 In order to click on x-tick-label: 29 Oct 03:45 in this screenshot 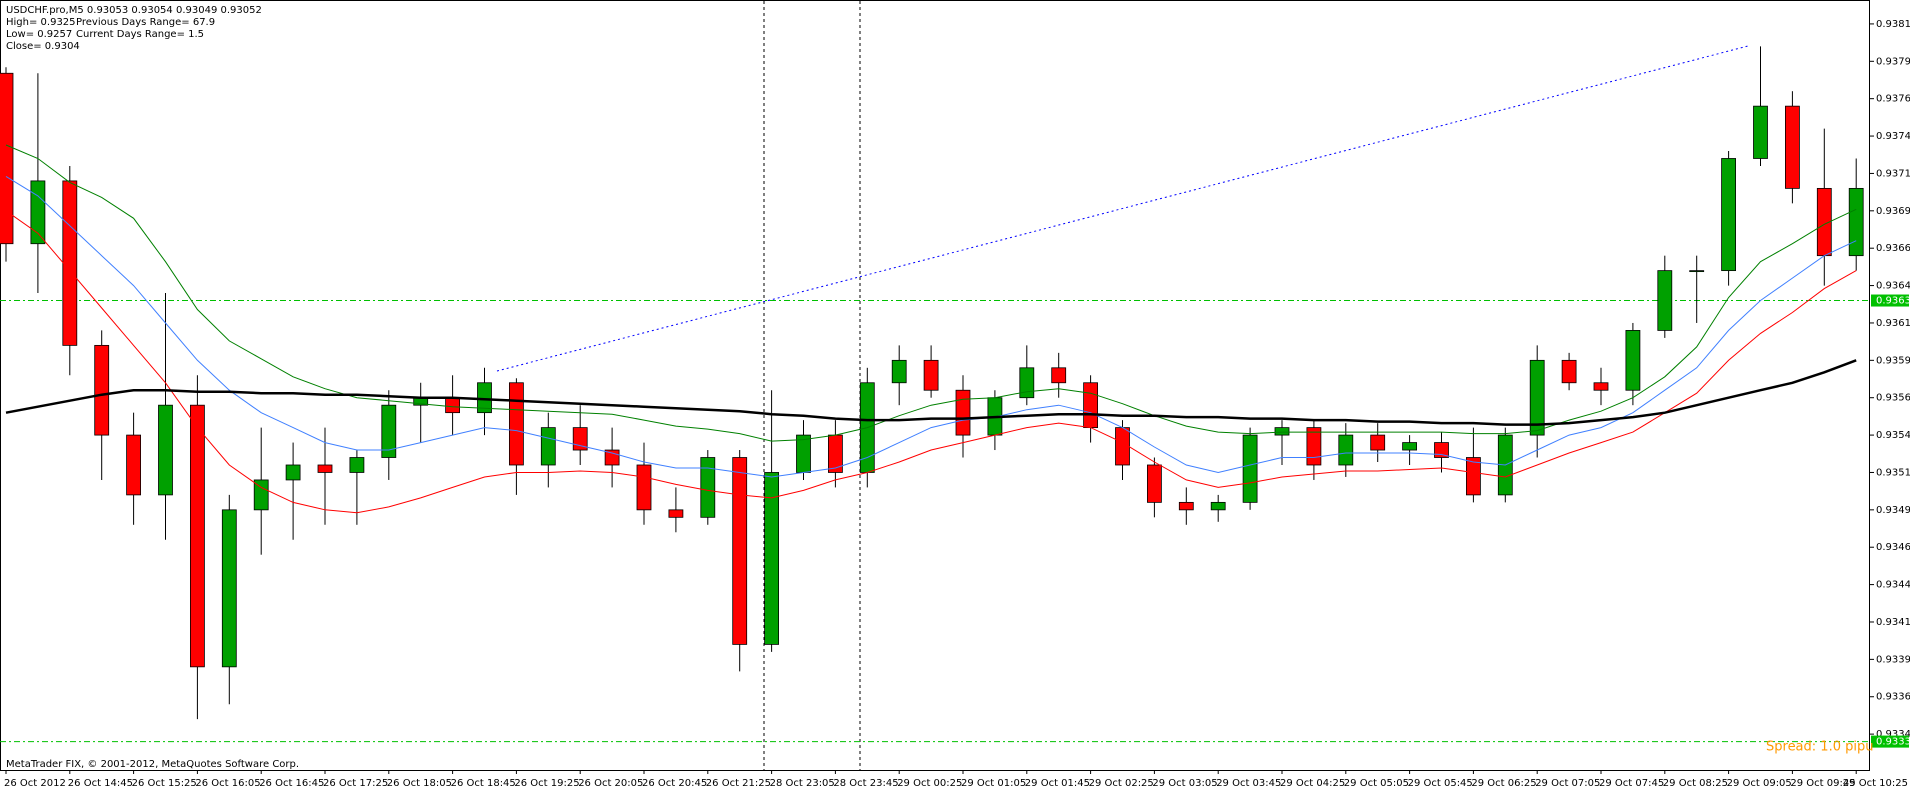, I will do `click(1248, 783)`.